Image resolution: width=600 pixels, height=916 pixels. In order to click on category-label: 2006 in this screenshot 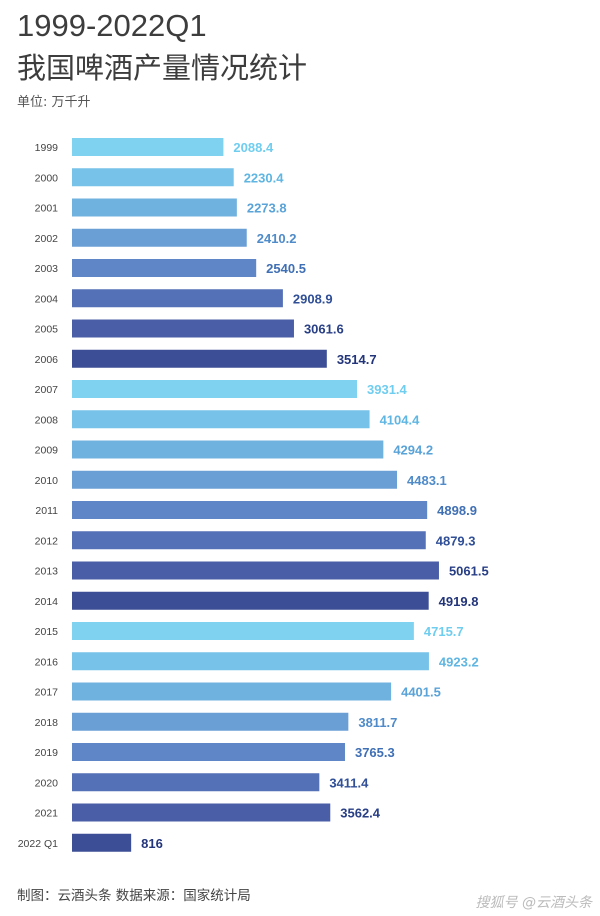, I will do `click(47, 360)`.